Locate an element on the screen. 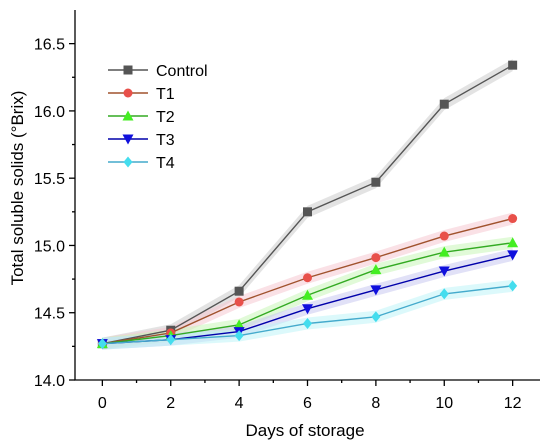 This screenshot has width=550, height=446. y-axis-label: Total soluble solids (°Brix) is located at coordinates (17, 188).